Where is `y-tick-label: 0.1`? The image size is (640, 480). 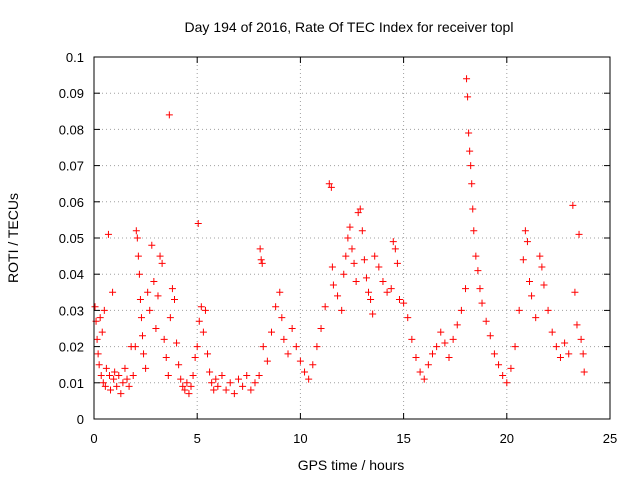
y-tick-label: 0.1 is located at coordinates (75, 57).